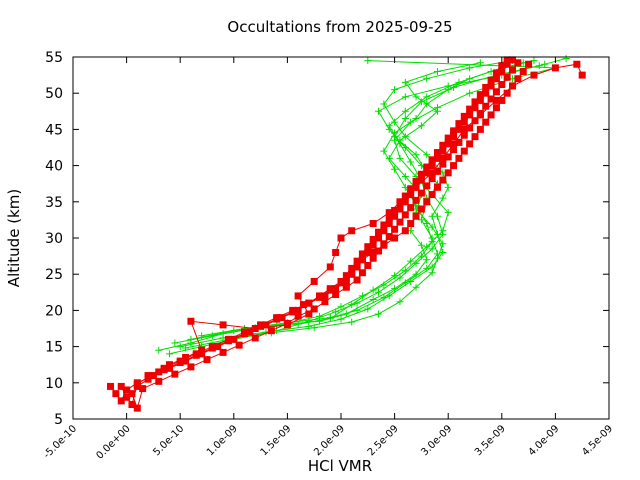 This screenshot has height=480, width=640. What do you see at coordinates (54, 130) in the screenshot?
I see `y-tick-label: 45` at bounding box center [54, 130].